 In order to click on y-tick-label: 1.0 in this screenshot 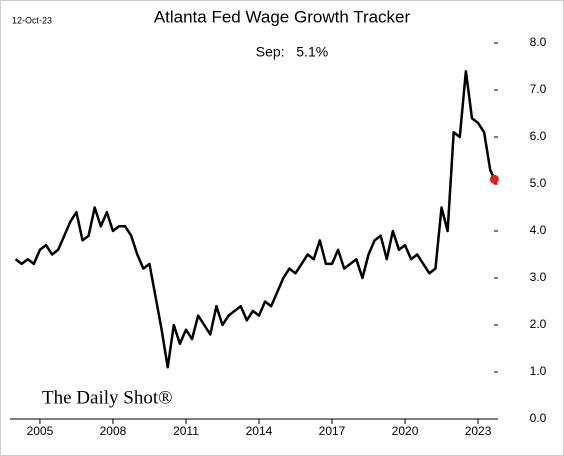, I will do `click(538, 371)`.